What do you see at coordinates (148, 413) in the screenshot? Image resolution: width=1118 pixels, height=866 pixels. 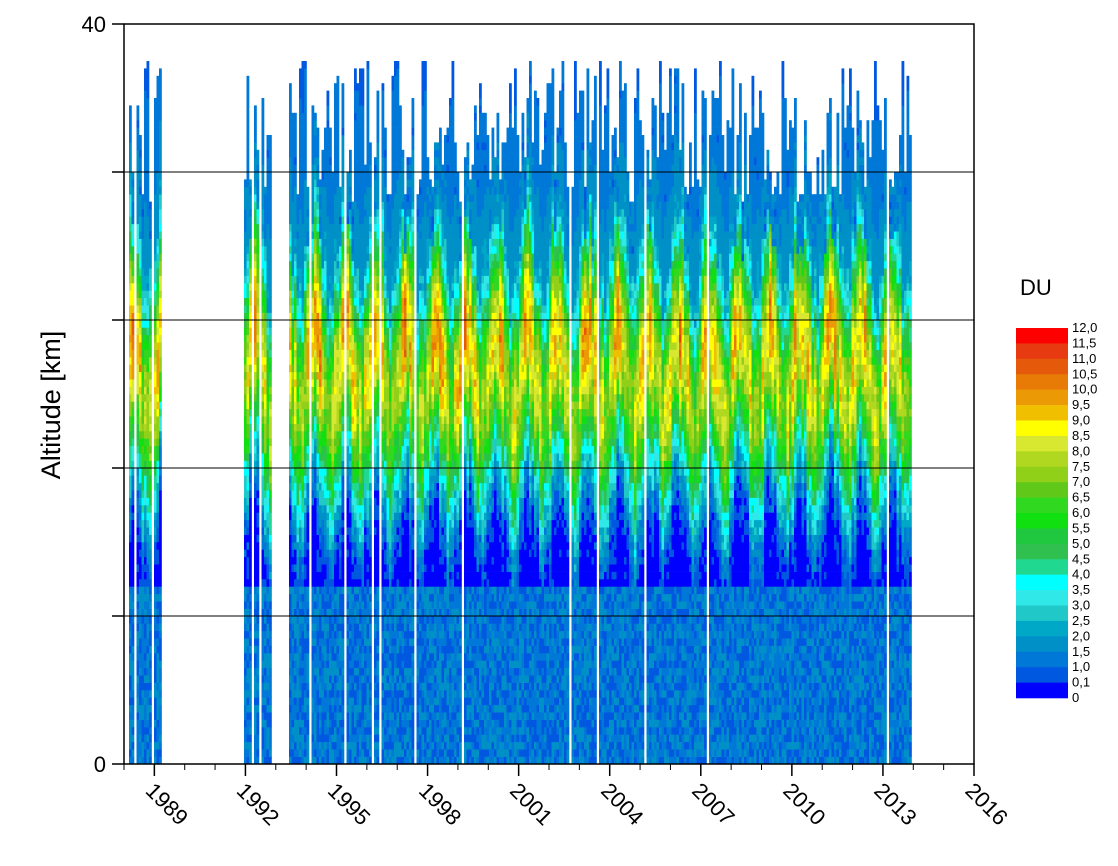 I see `heatmap-column` at bounding box center [148, 413].